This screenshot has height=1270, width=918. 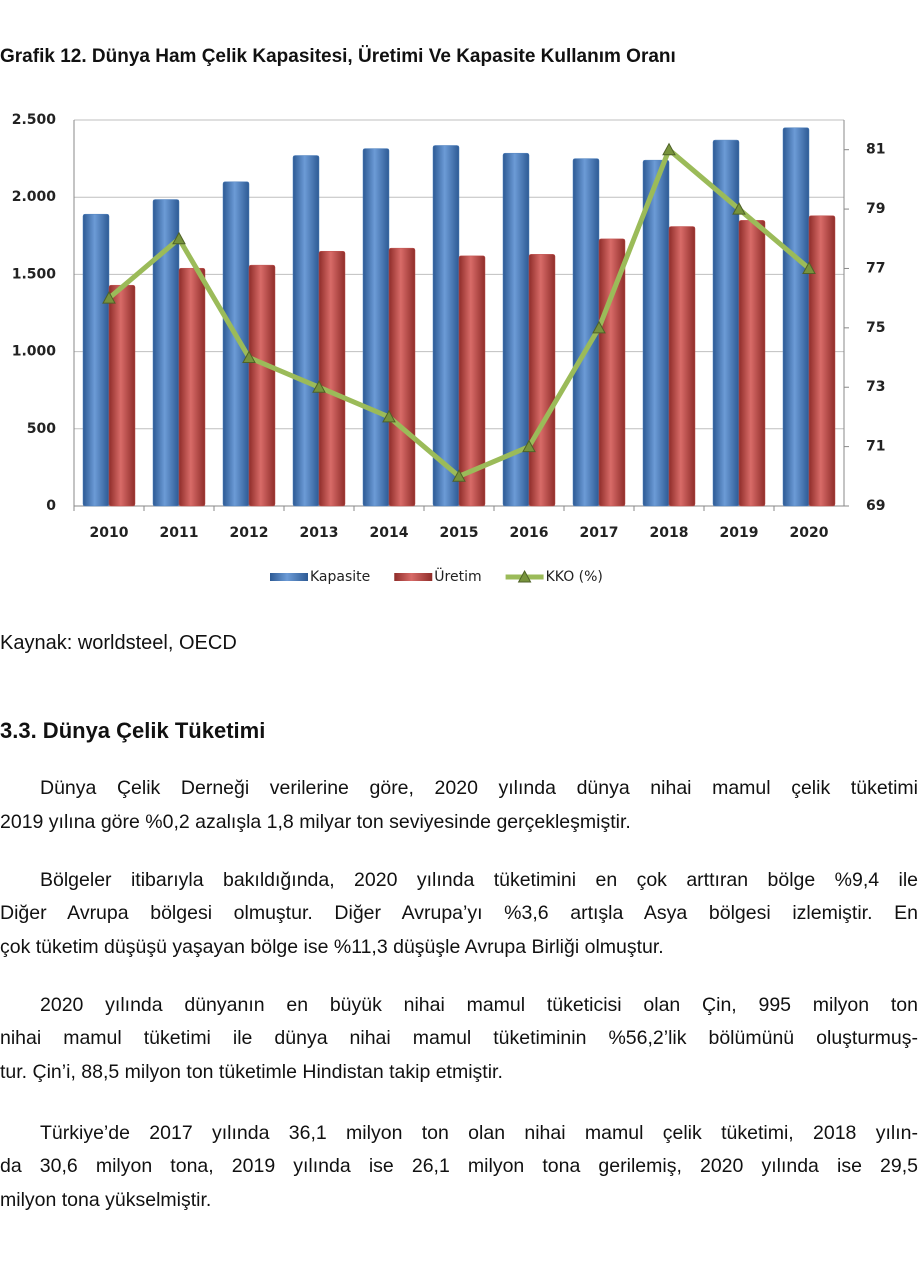 What do you see at coordinates (875, 328) in the screenshot?
I see `y2-tick-label: 75` at bounding box center [875, 328].